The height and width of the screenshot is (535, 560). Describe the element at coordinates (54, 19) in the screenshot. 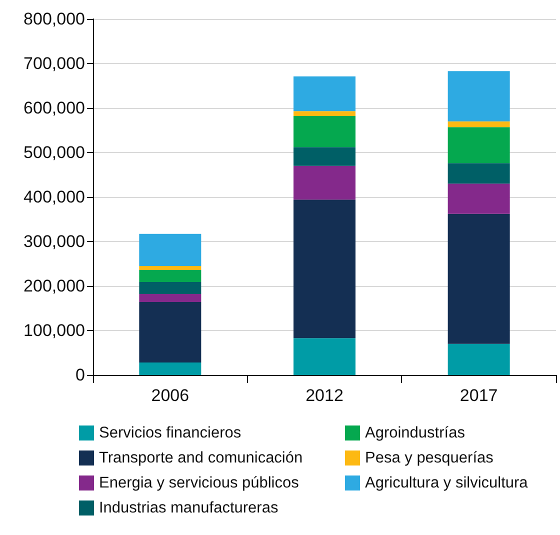

I see `y-tick-label: 800,000` at that location.